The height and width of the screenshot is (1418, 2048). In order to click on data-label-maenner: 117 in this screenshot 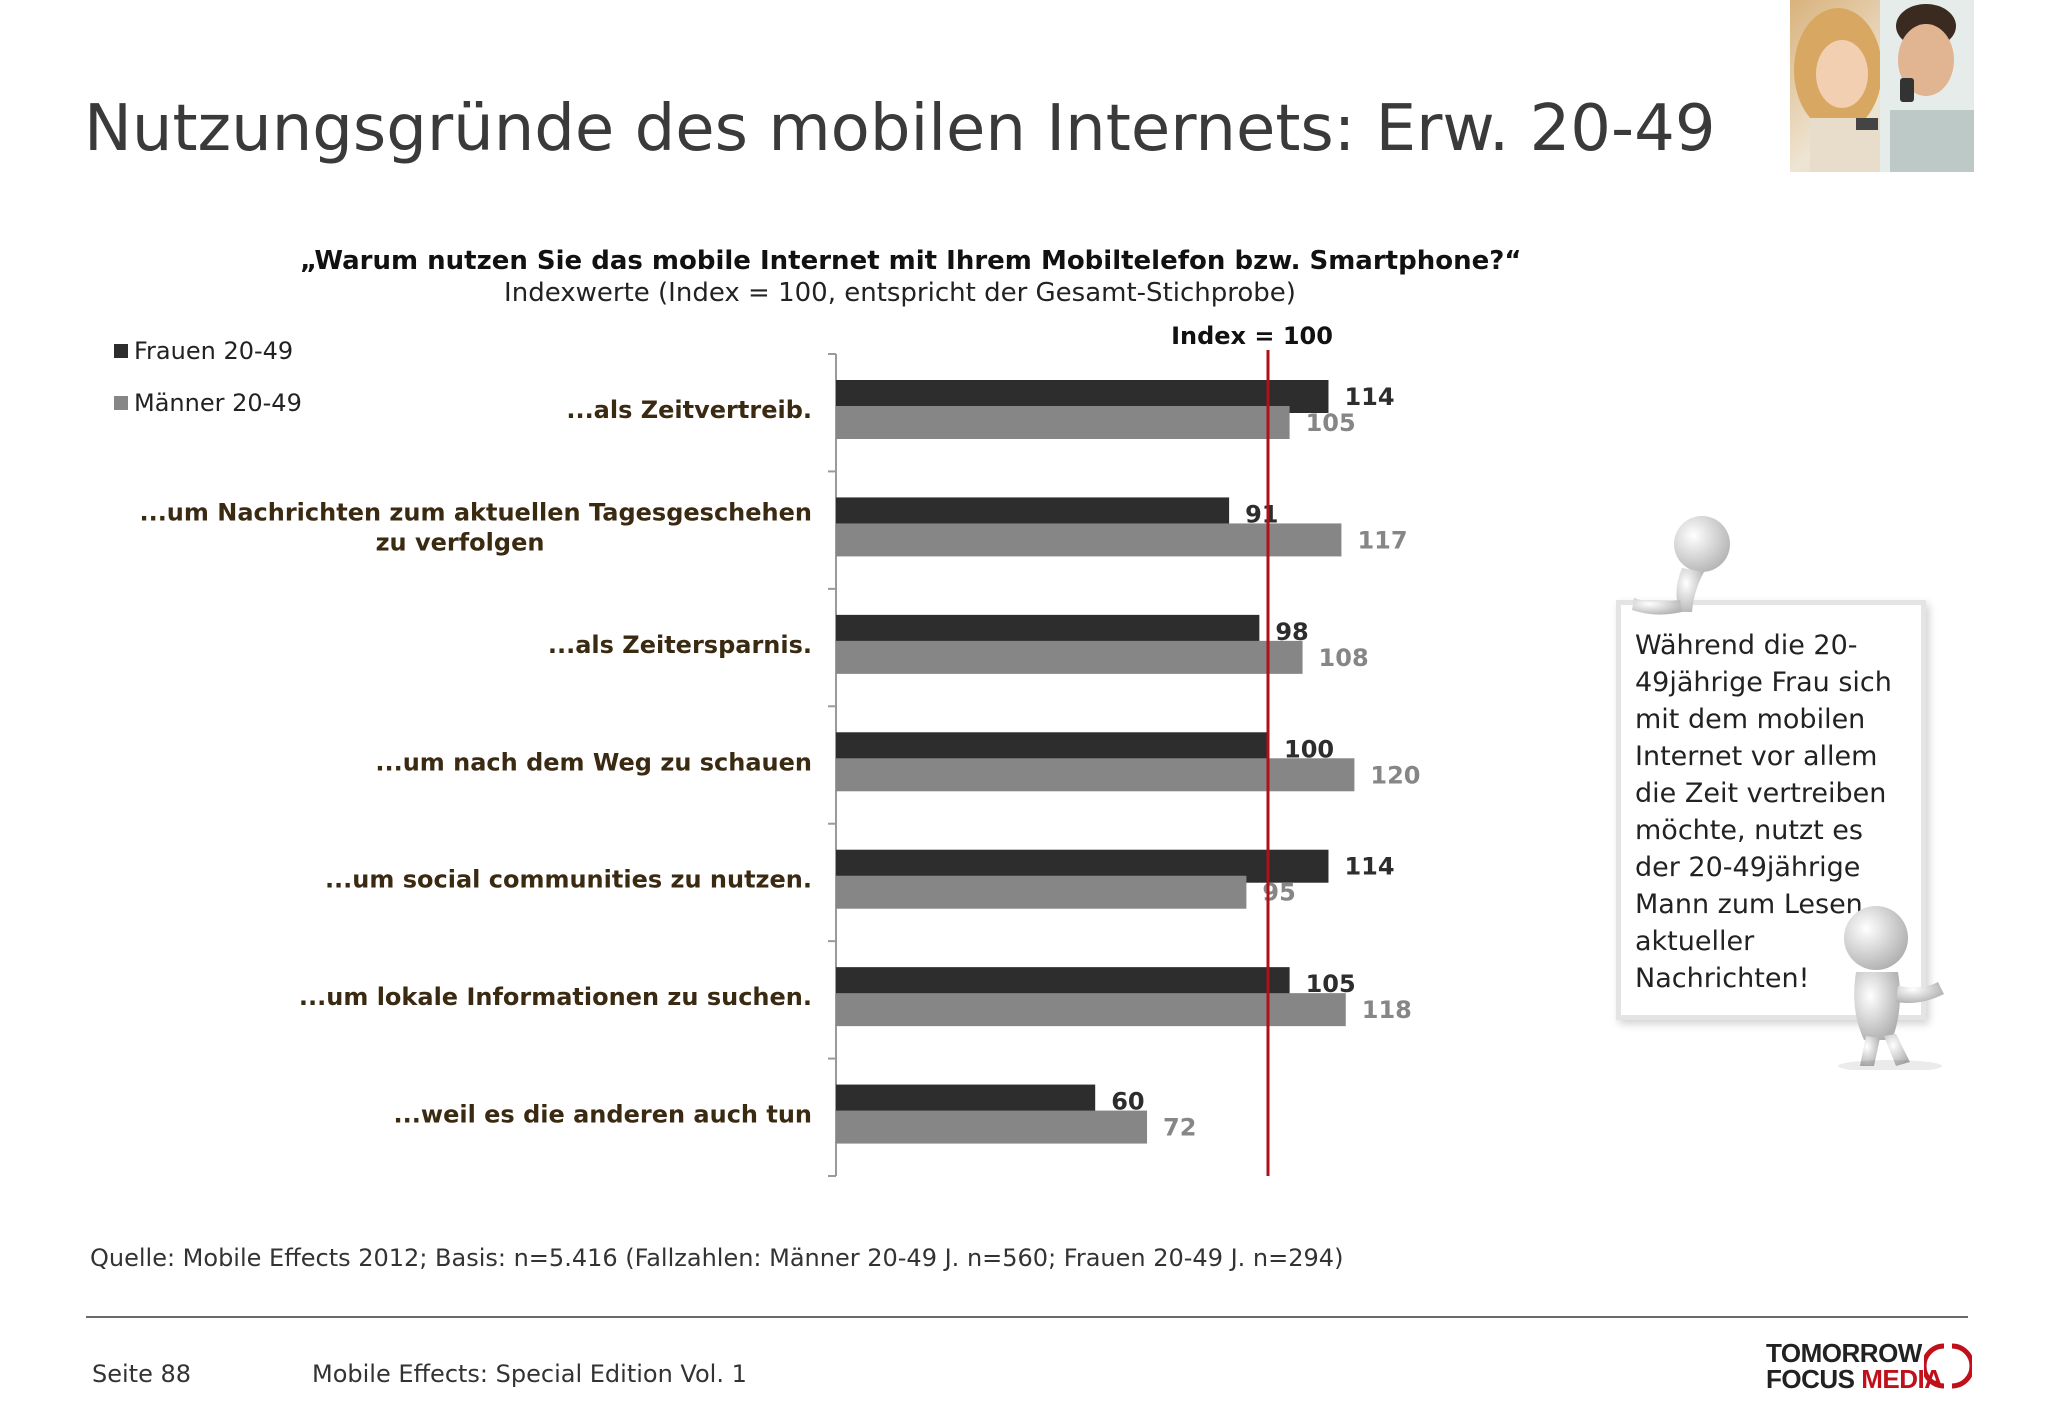, I will do `click(1382, 540)`.